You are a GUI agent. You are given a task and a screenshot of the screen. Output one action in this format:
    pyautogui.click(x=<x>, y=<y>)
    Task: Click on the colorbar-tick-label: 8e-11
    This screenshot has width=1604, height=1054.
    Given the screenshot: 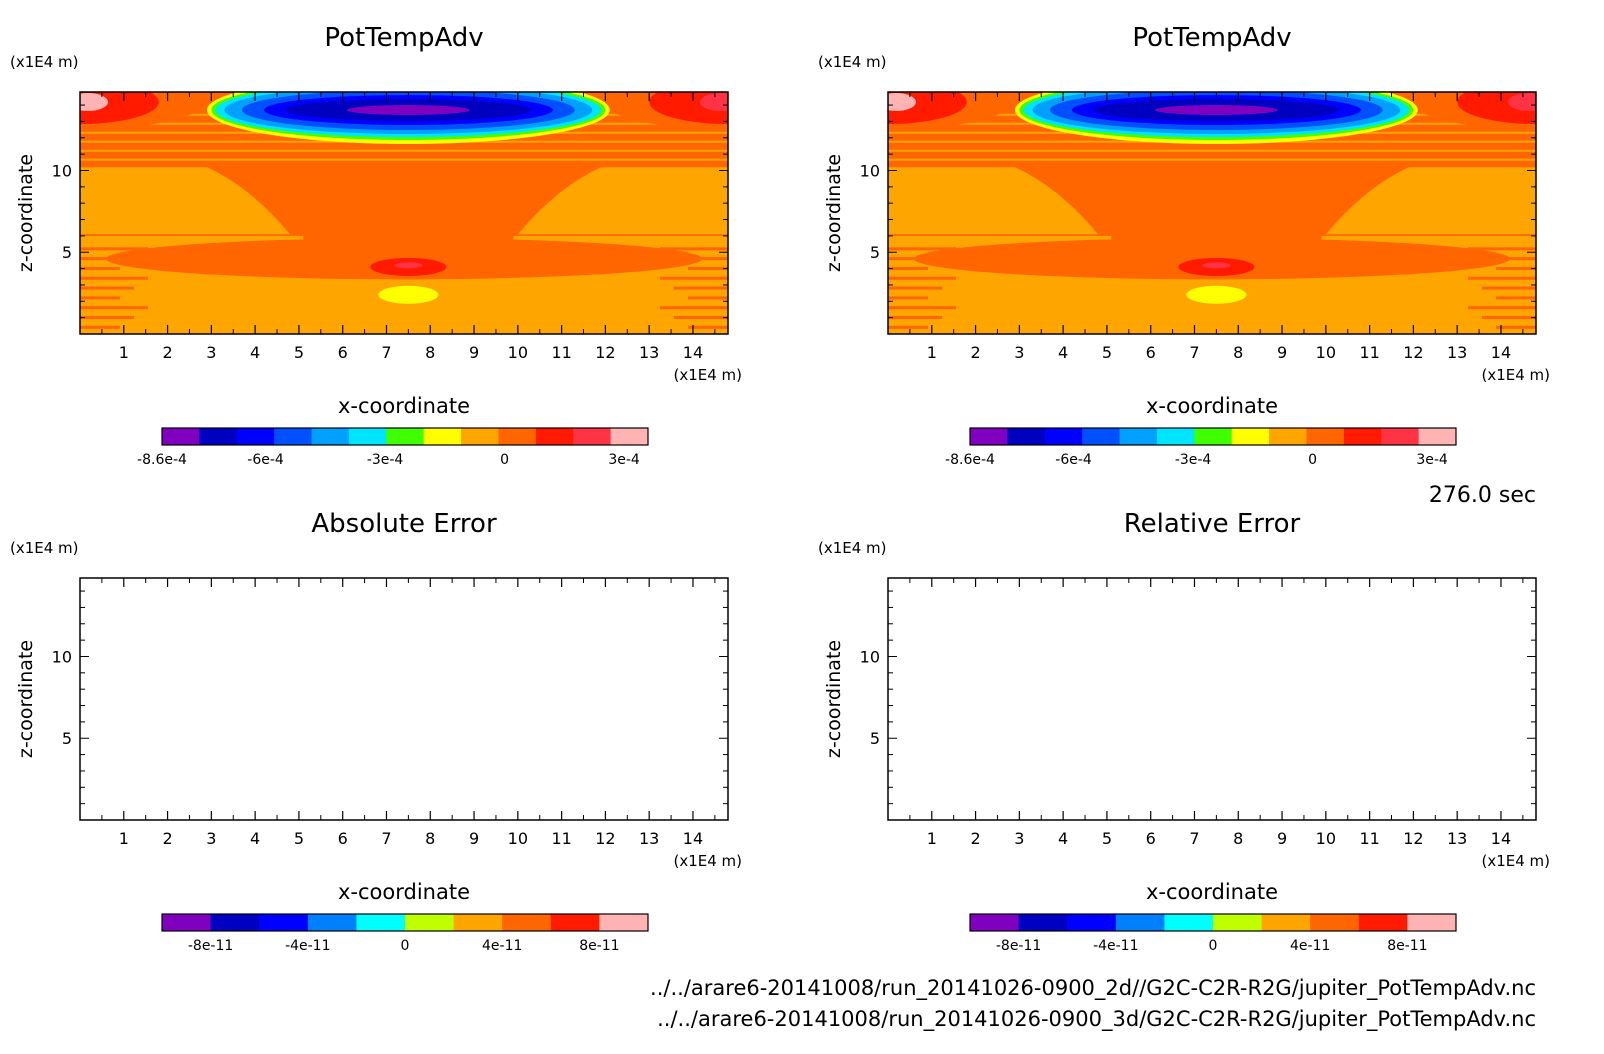 What is the action you would take?
    pyautogui.click(x=1407, y=946)
    